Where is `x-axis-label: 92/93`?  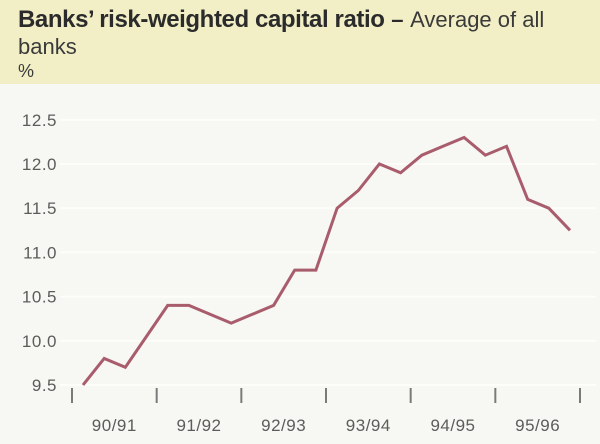 x-axis-label: 92/93 is located at coordinates (283, 425).